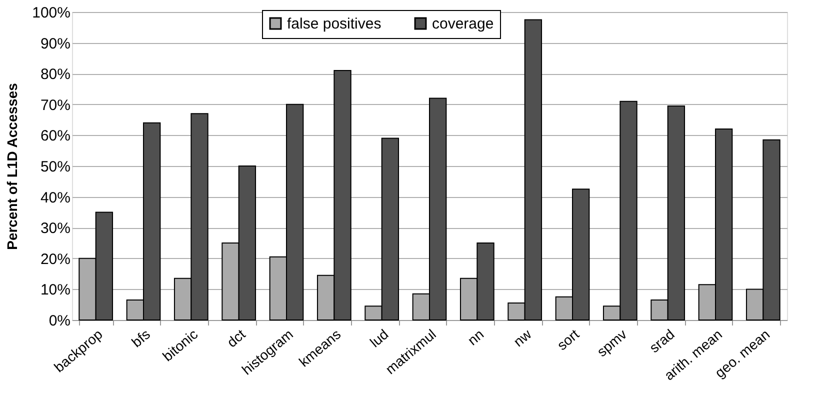 The height and width of the screenshot is (418, 820). What do you see at coordinates (568, 340) in the screenshot?
I see `x-tick-label: sort` at bounding box center [568, 340].